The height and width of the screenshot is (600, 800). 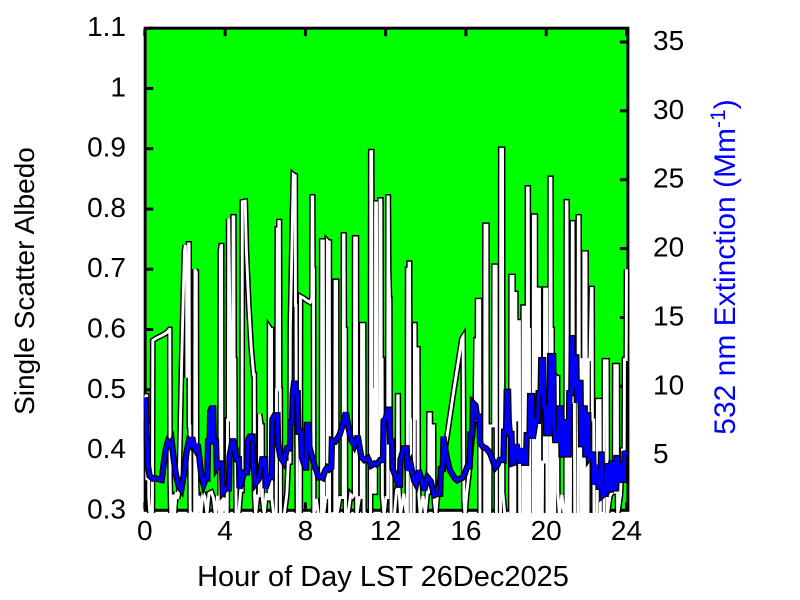 I want to click on svg-text: 4, so click(x=225, y=530).